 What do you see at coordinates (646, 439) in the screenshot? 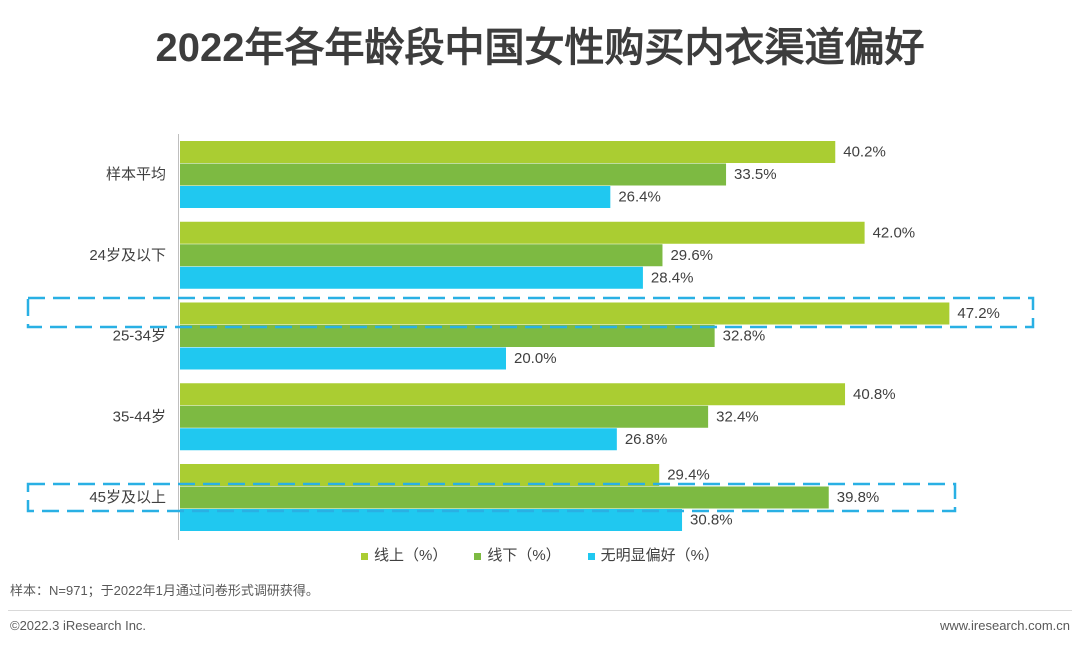
I see `value-label: 26.8%` at bounding box center [646, 439].